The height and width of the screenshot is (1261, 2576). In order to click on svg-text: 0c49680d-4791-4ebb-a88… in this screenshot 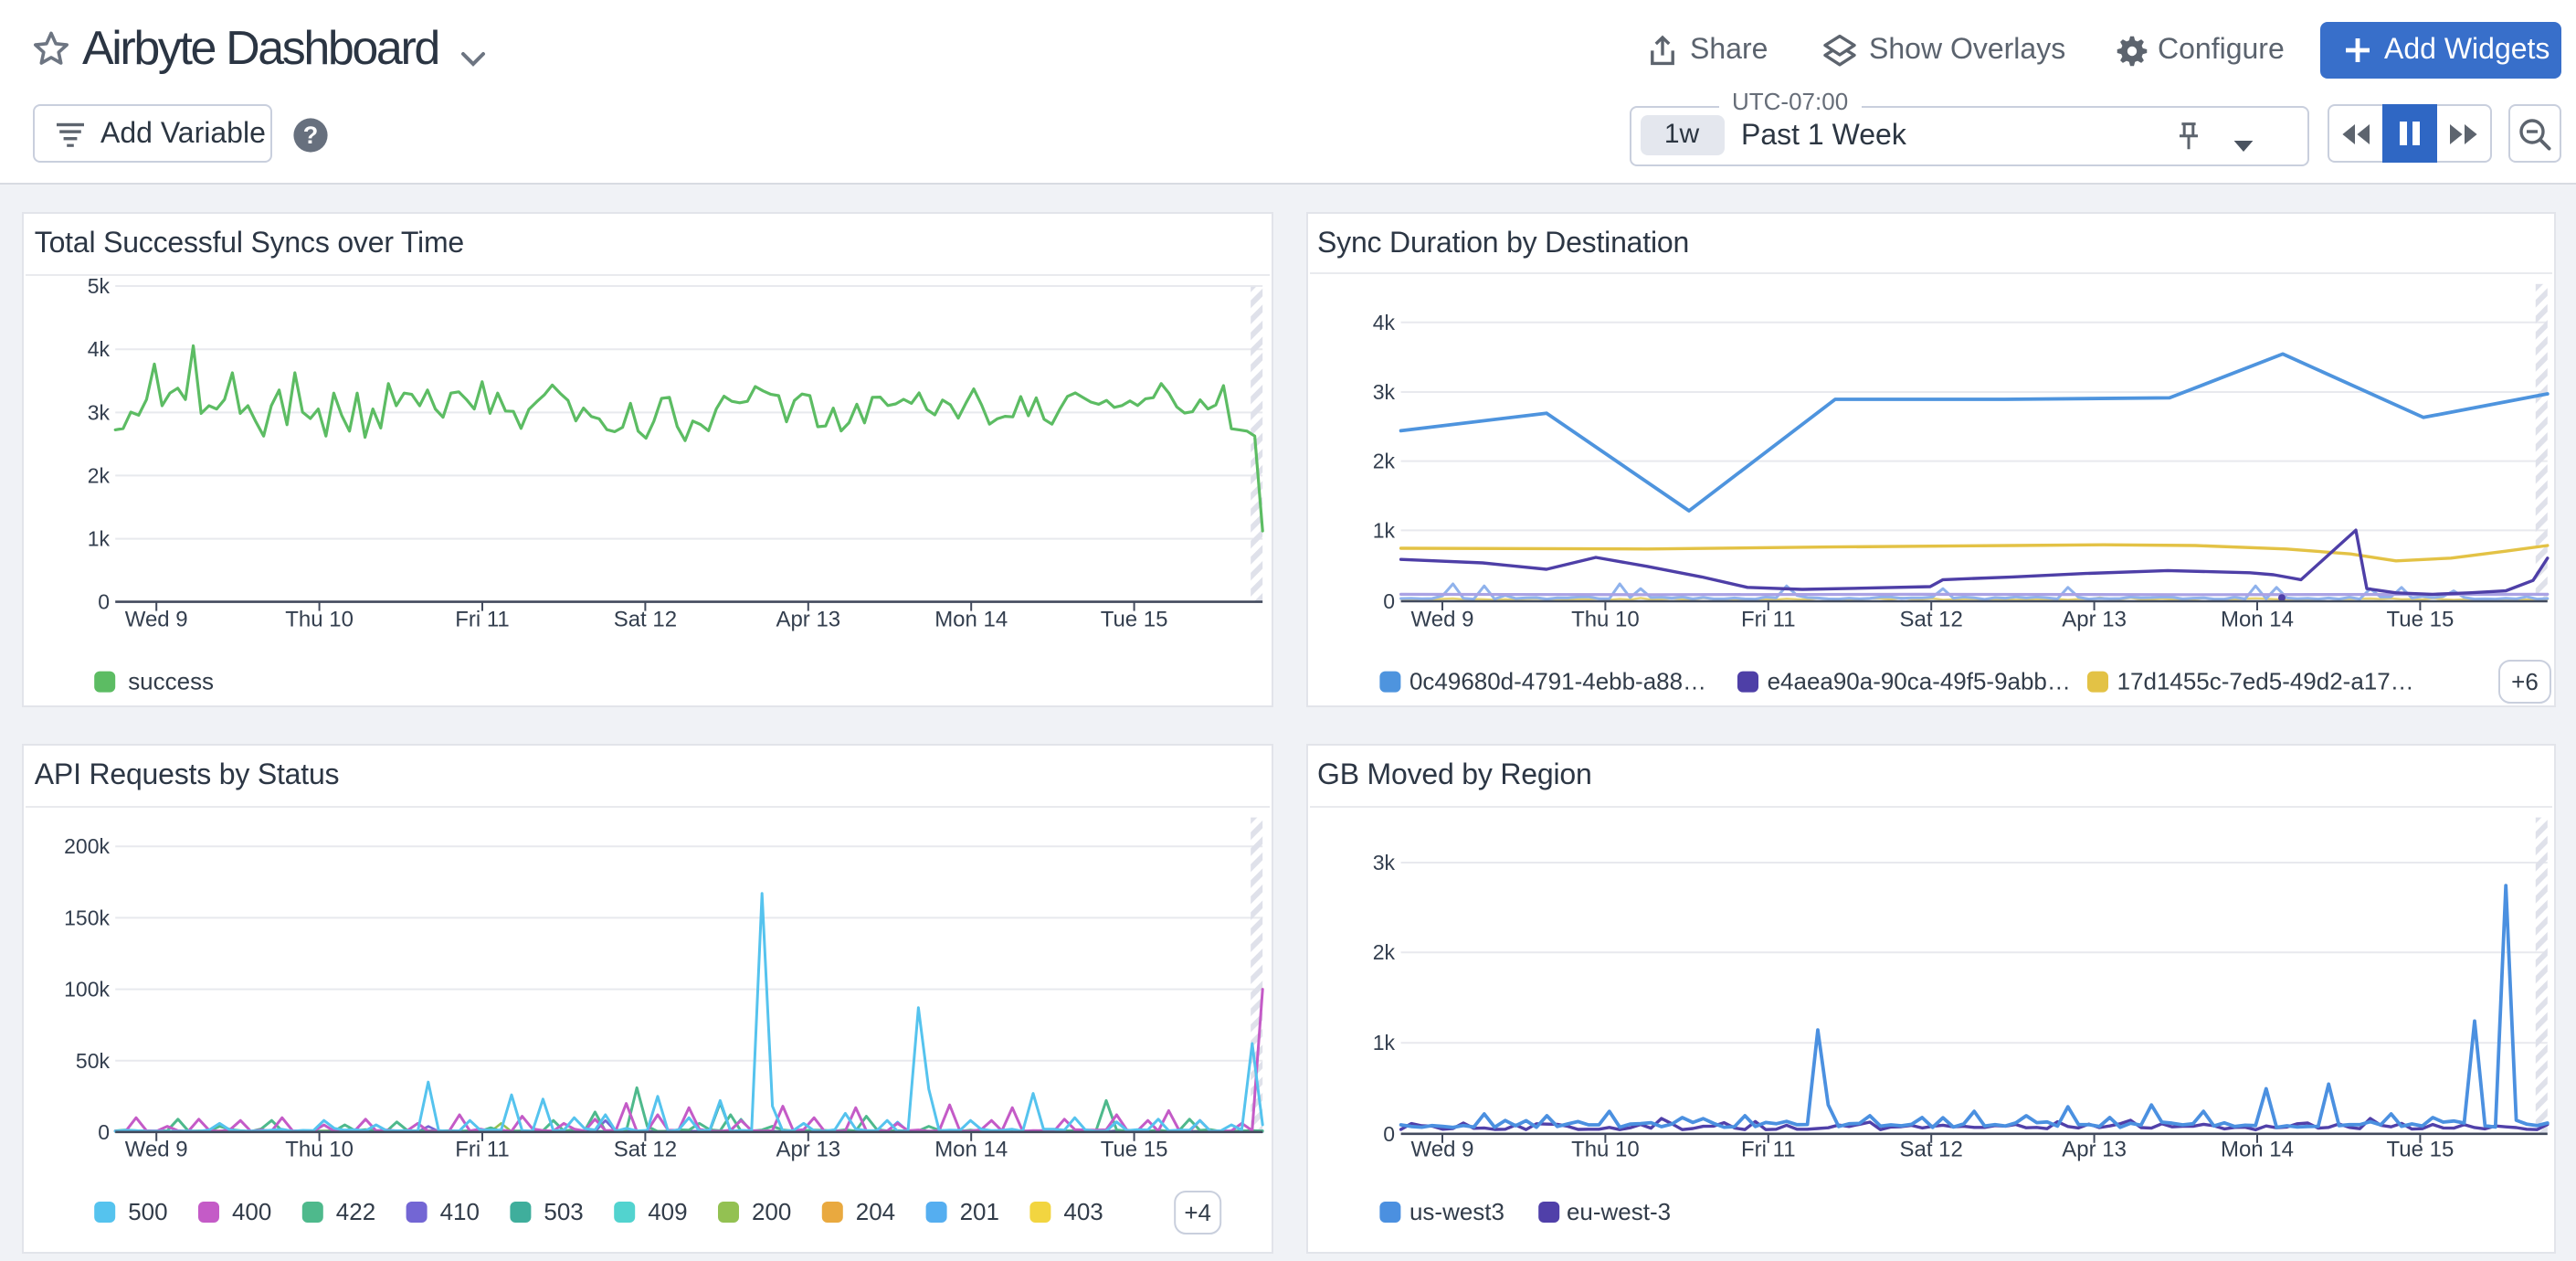, I will do `click(1557, 681)`.